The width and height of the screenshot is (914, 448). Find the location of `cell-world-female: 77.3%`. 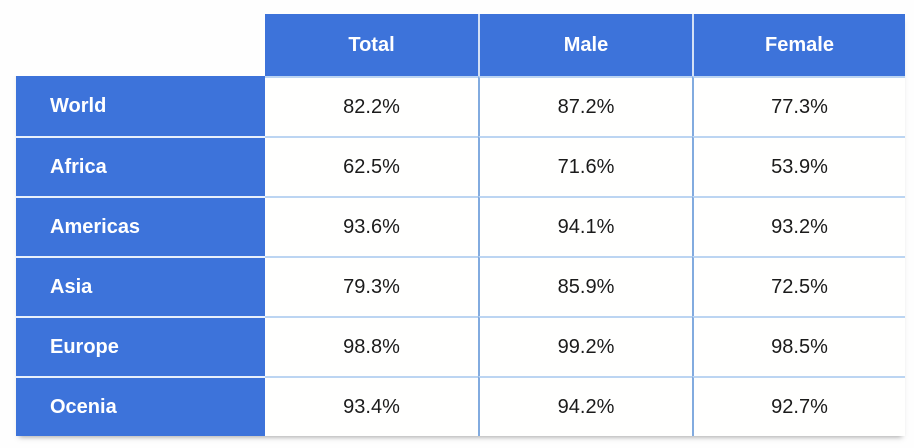

cell-world-female: 77.3% is located at coordinates (798, 106).